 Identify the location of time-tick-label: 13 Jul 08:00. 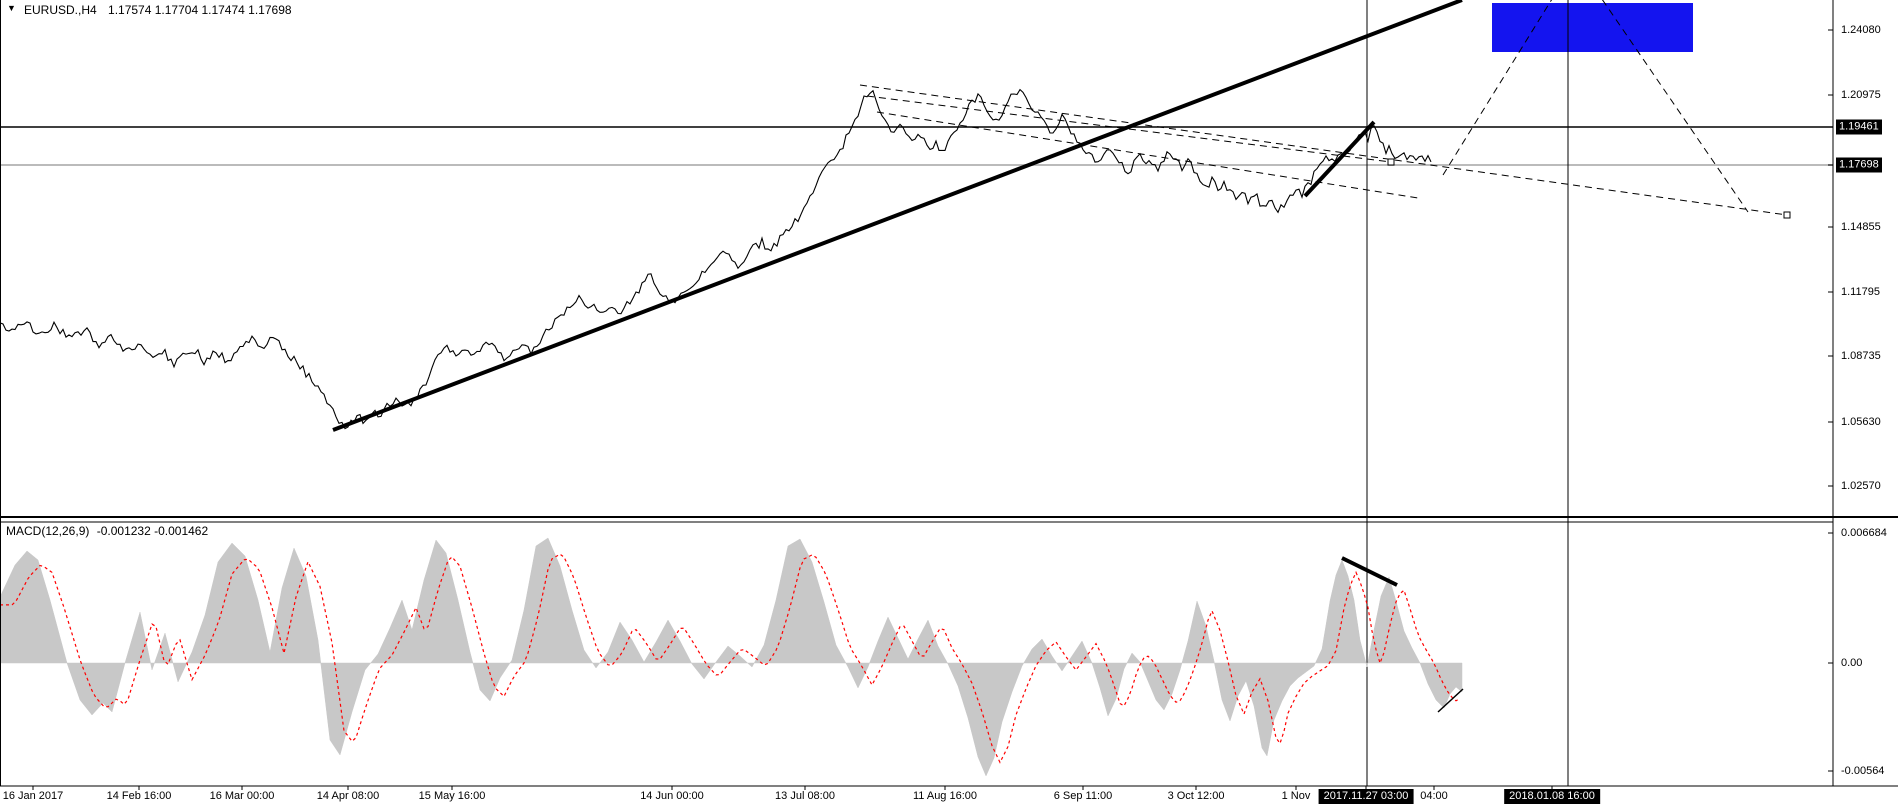
(805, 796).